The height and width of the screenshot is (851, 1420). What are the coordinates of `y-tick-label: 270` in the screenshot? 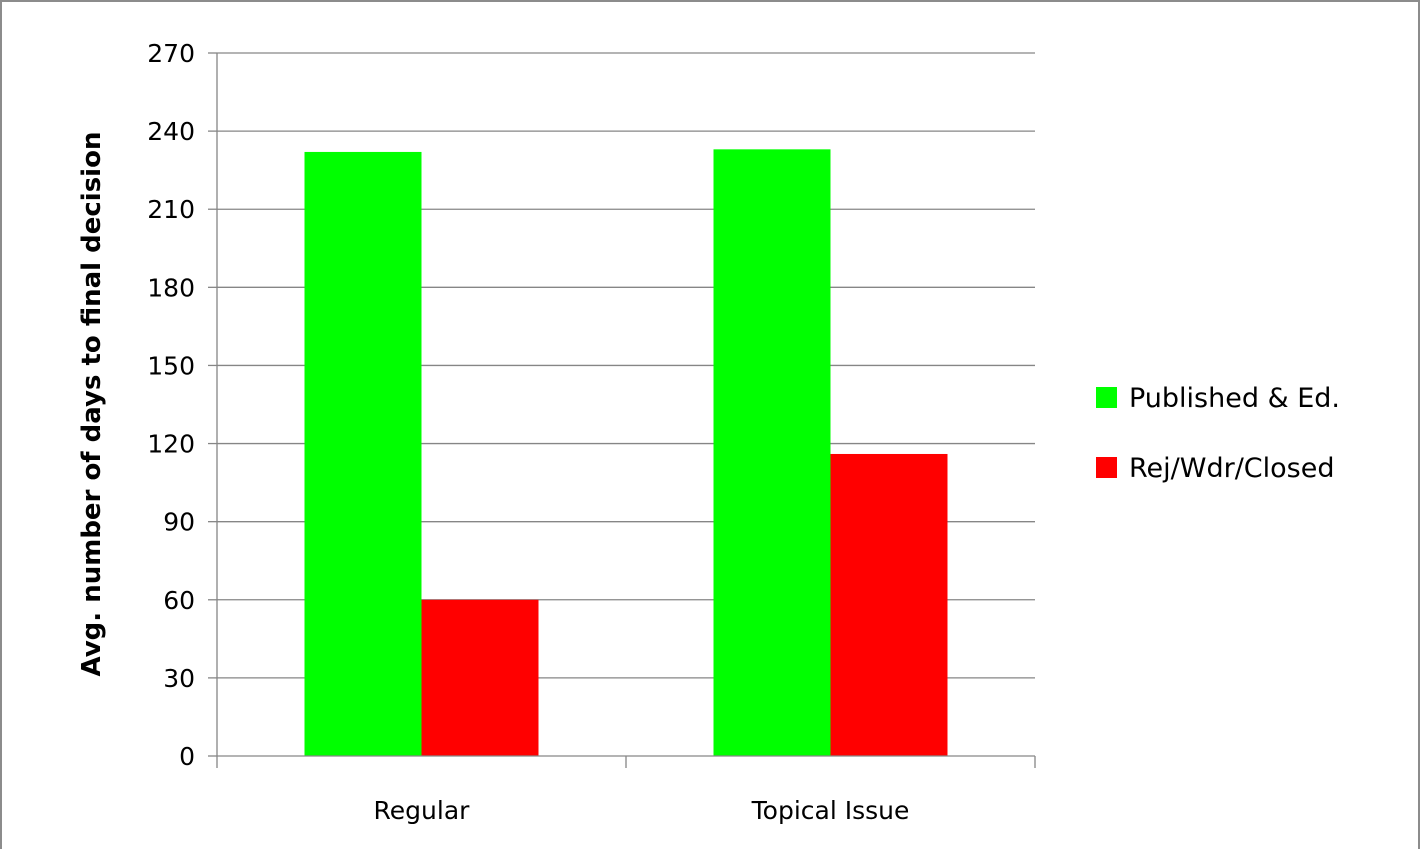 It's located at (171, 53).